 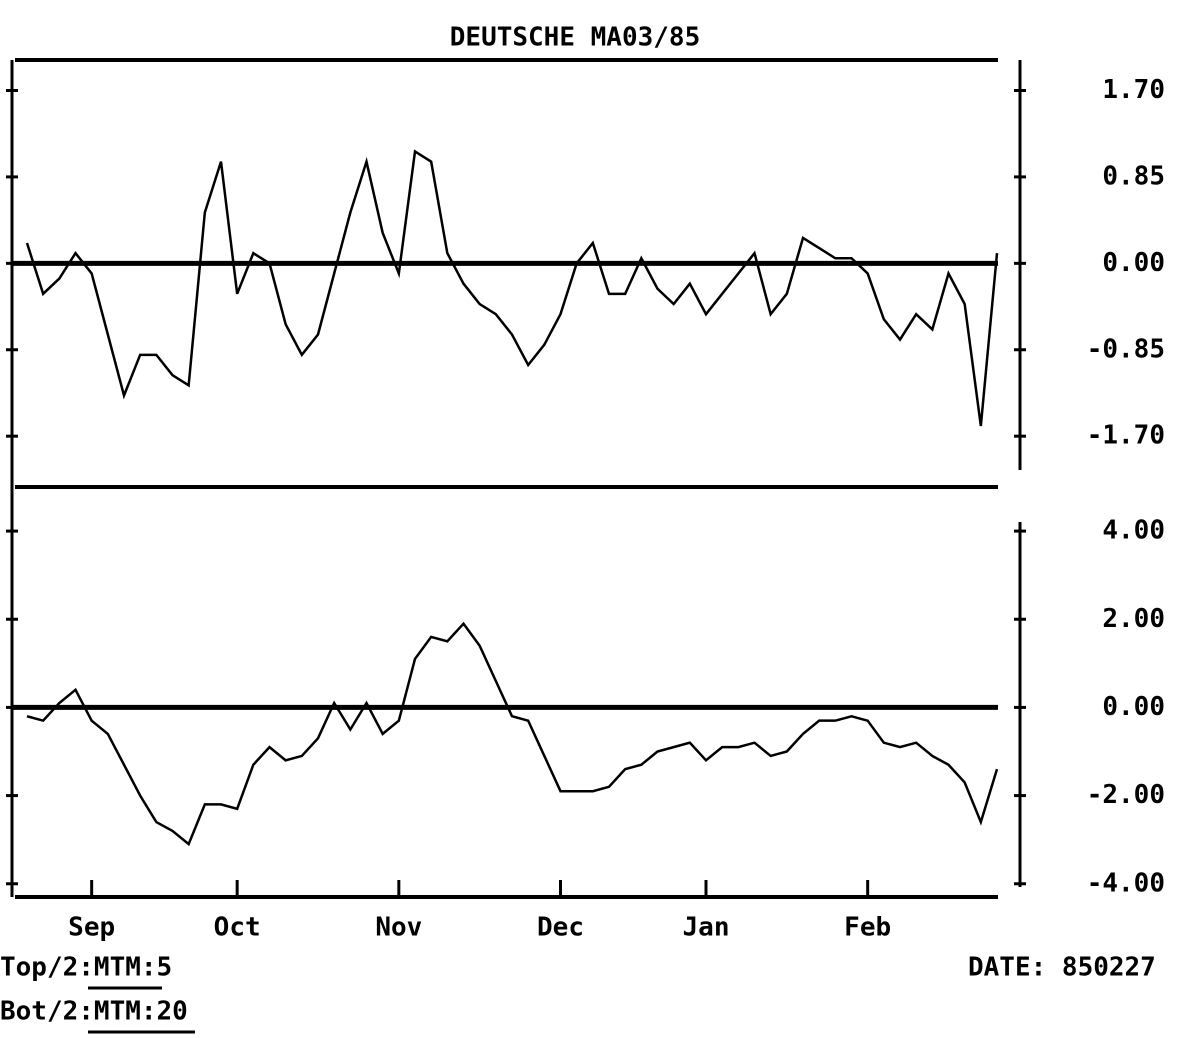 What do you see at coordinates (1133, 90) in the screenshot?
I see `y-tick-label: 1.70` at bounding box center [1133, 90].